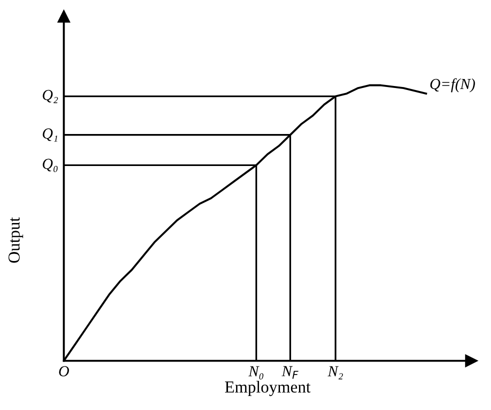 This screenshot has height=410, width=491. Describe the element at coordinates (50, 135) in the screenshot. I see `text: Q₁` at that location.